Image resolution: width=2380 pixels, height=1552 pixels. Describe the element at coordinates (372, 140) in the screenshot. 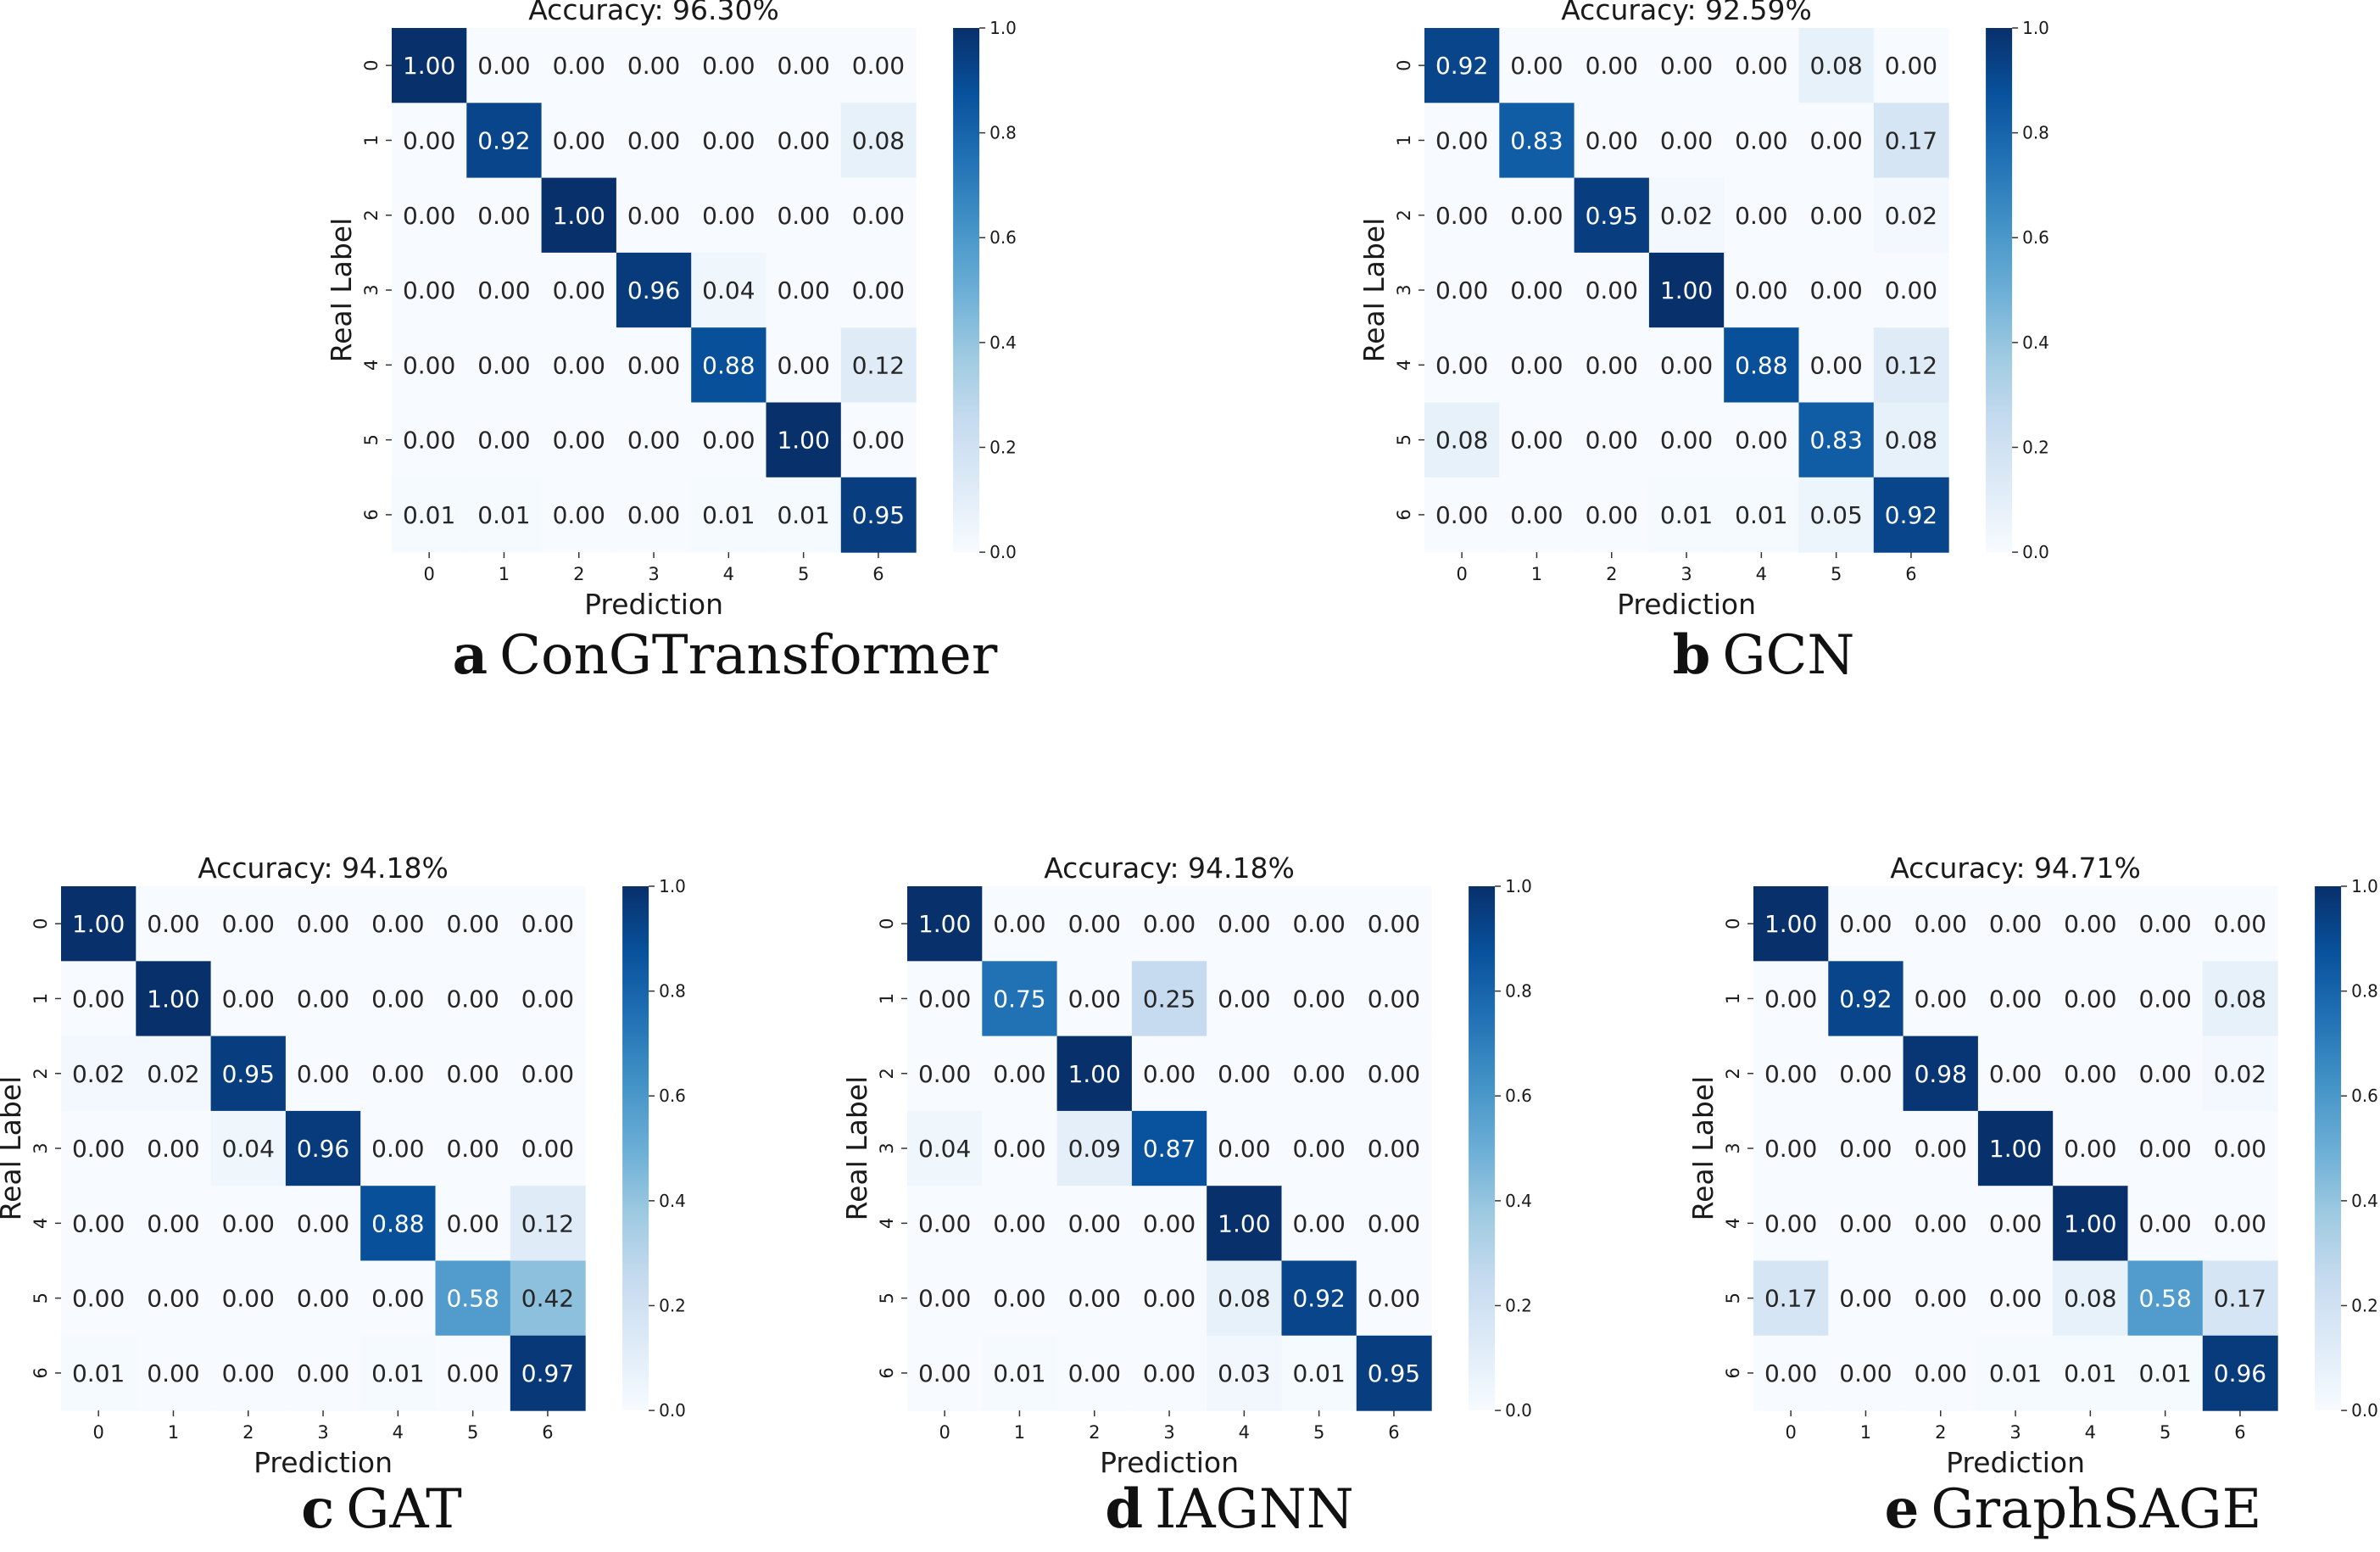

I see `y-tick-label: 1` at that location.